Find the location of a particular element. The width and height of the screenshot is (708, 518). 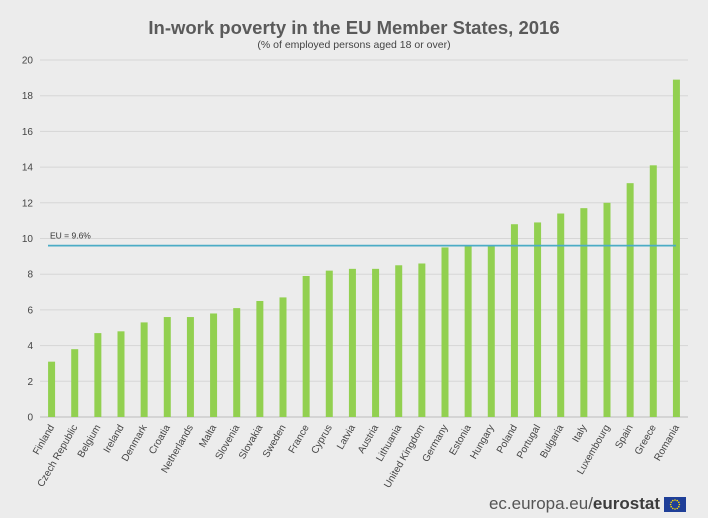

x-tick-label: France is located at coordinates (299, 439).